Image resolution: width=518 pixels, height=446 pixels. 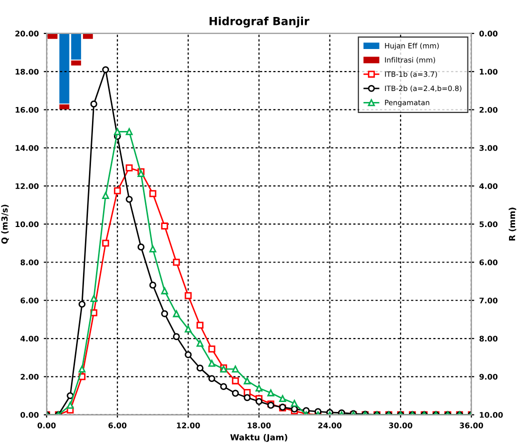 I want to click on y-axis-title: Q (m3/s), so click(x=5, y=224).